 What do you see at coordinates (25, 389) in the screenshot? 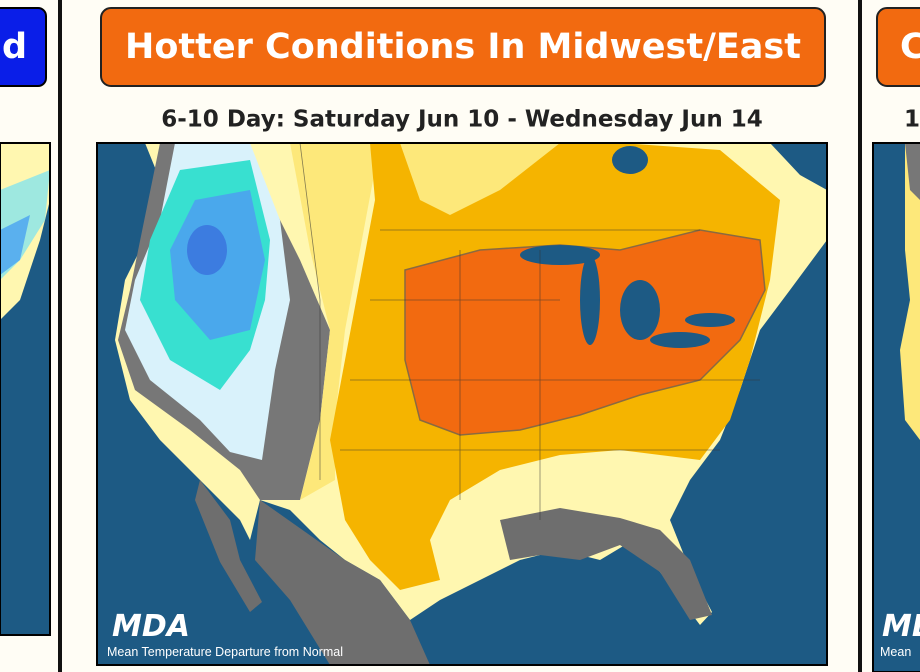
I see `map` at bounding box center [25, 389].